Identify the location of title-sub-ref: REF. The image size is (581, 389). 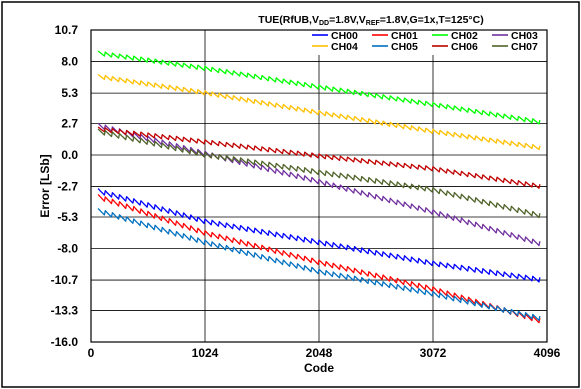
(373, 23).